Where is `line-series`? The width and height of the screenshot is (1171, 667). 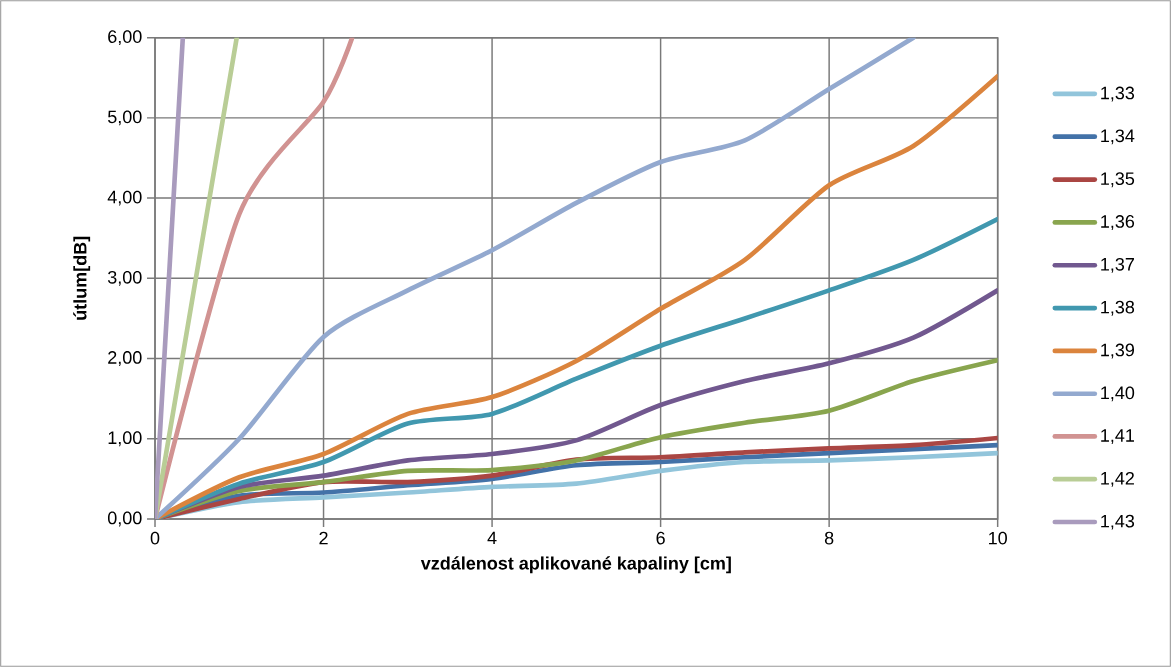
line-series is located at coordinates (255, 278).